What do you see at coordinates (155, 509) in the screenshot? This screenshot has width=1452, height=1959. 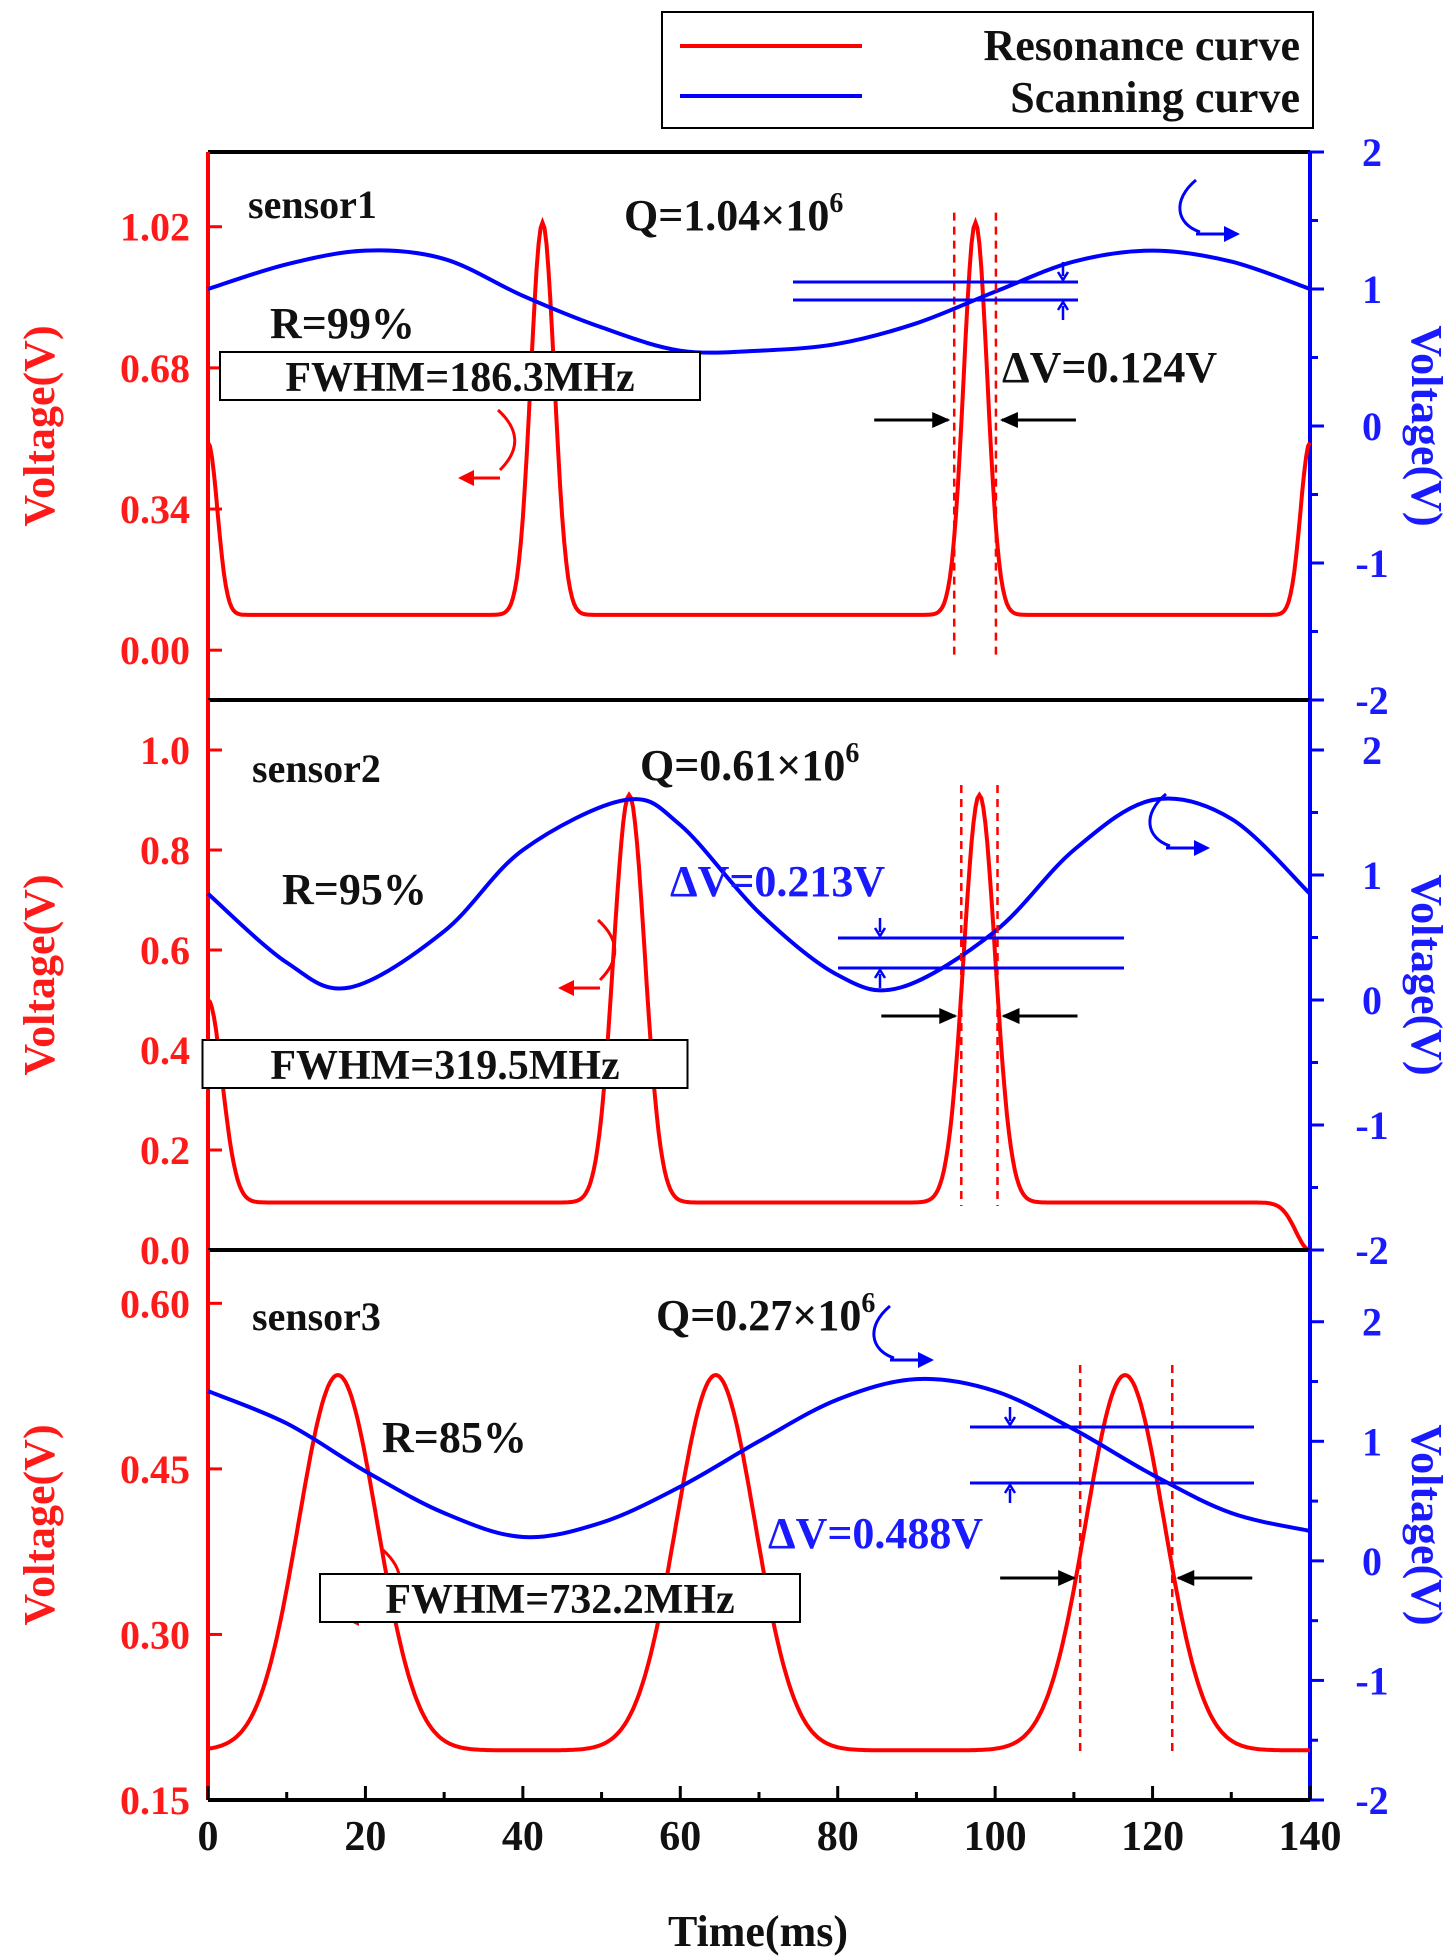 I see `left-tick-label: 0.34` at bounding box center [155, 509].